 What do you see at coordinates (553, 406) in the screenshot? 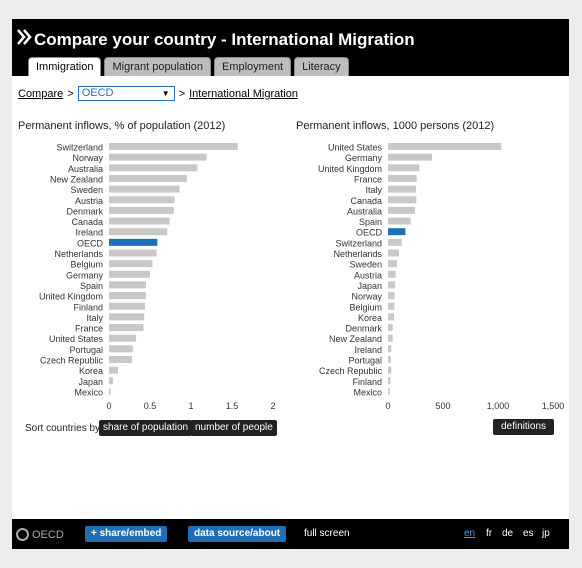
I see `x-tick-label: 1,500` at bounding box center [553, 406].